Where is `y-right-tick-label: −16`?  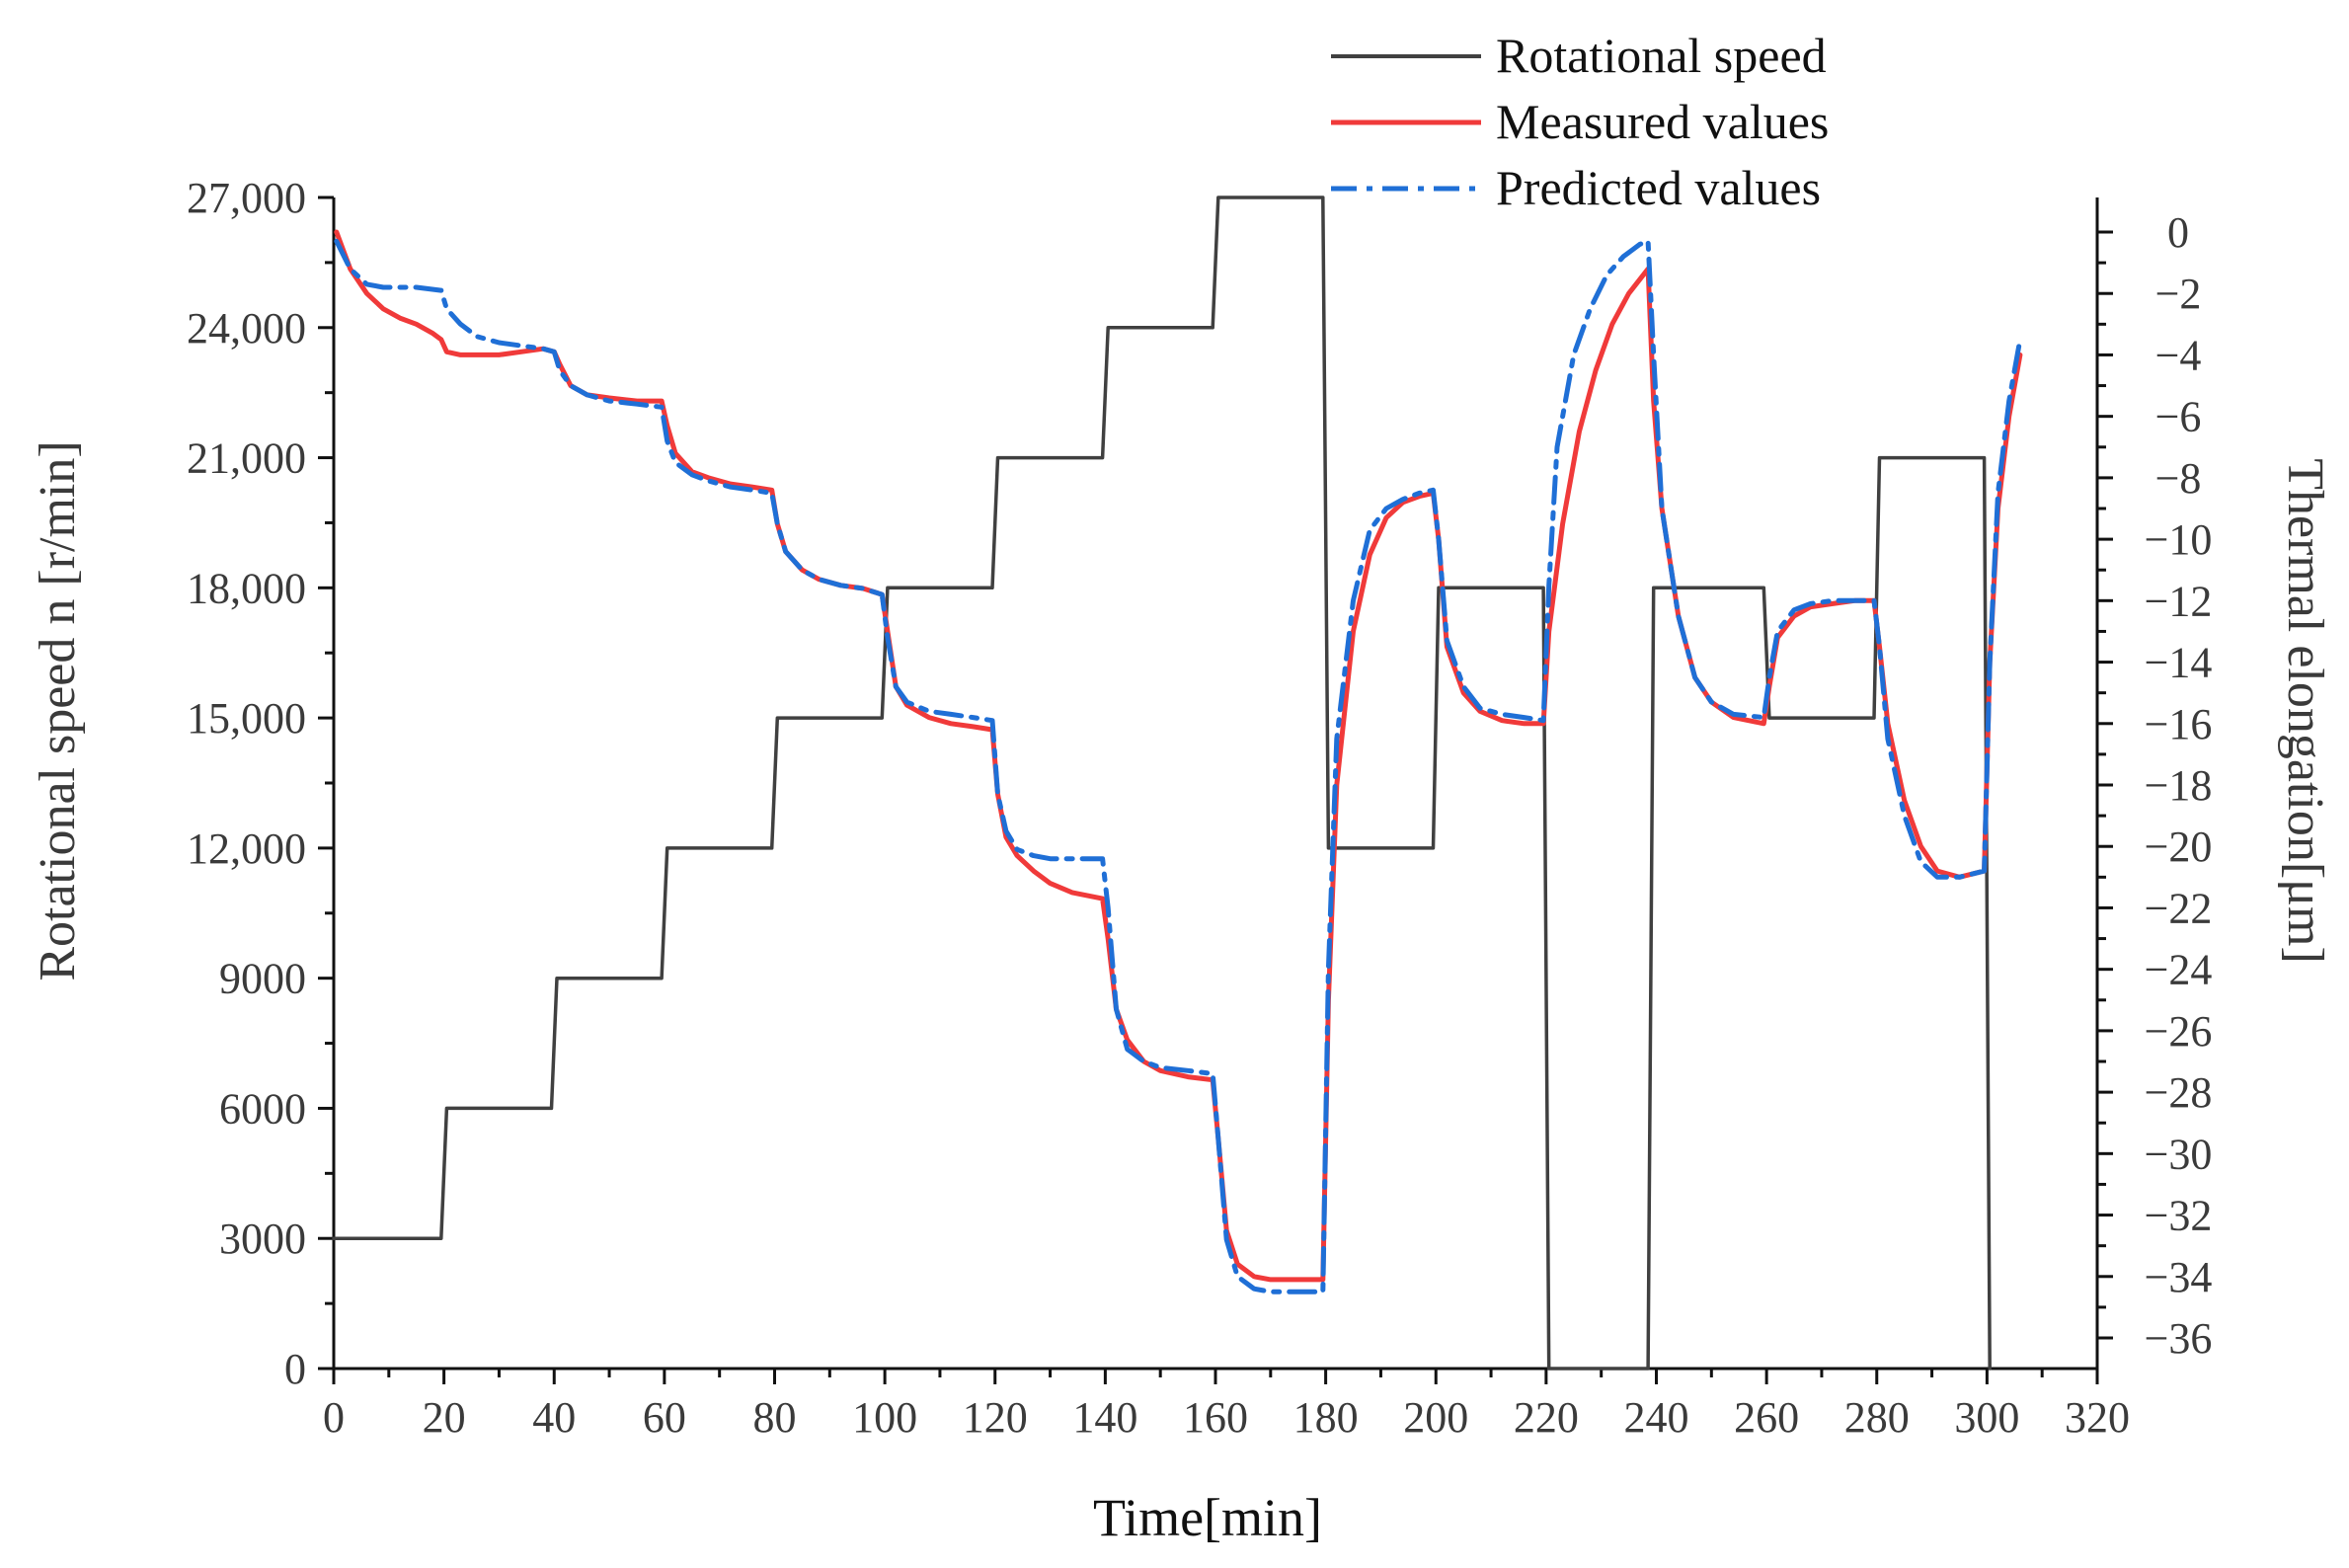 y-right-tick-label: −16 is located at coordinates (2179, 724).